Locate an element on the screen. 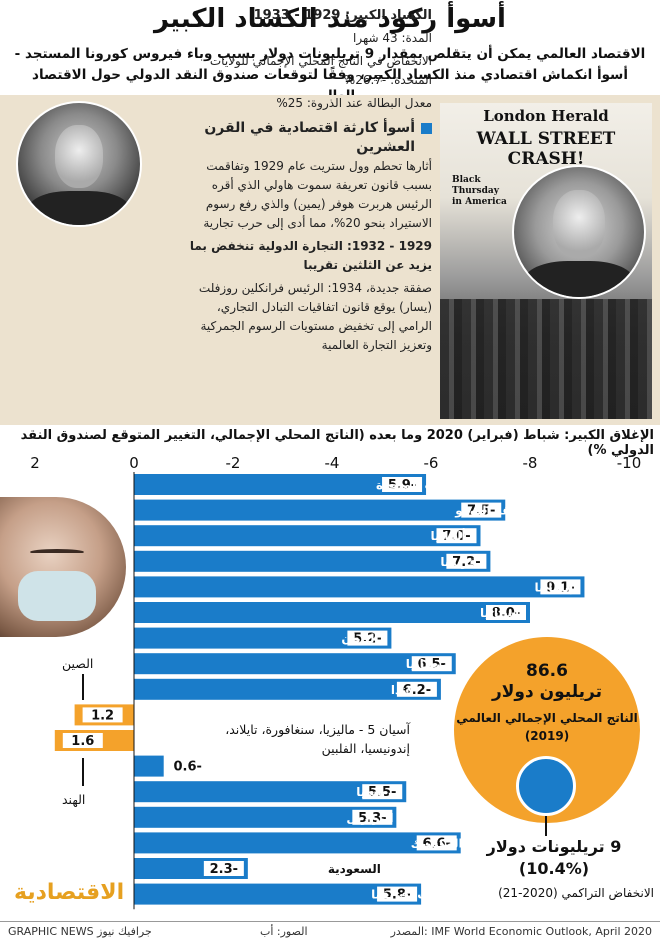 The height and width of the screenshot is (943, 660). x-tick-label: 2 is located at coordinates (35, 463).